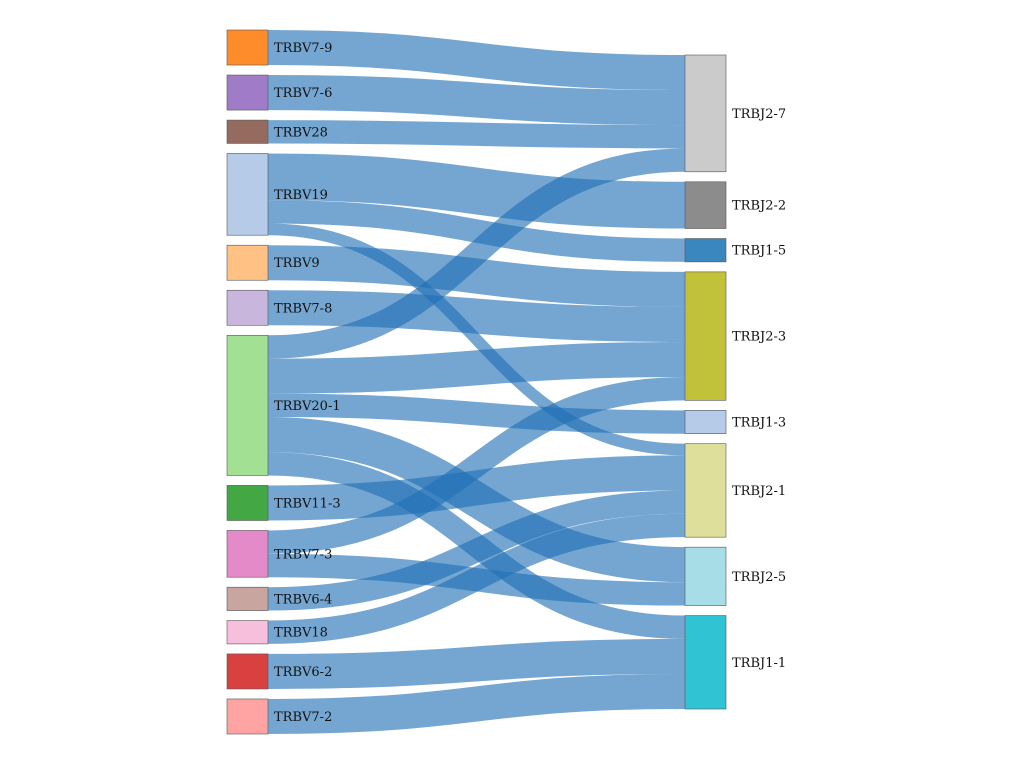  What do you see at coordinates (303, 93) in the screenshot?
I see `source-node-label: TRBV7-6` at bounding box center [303, 93].